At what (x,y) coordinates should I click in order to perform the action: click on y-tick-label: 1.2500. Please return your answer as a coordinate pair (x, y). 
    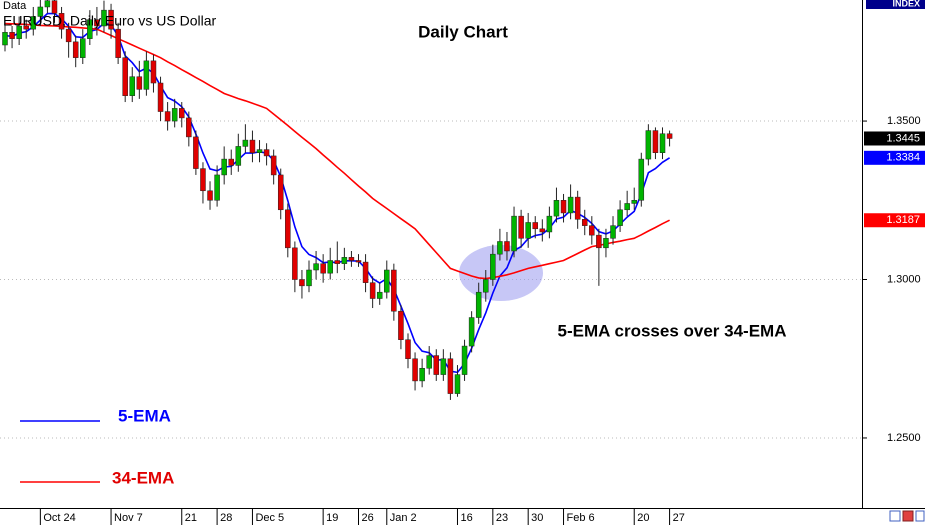
    Looking at the image, I should click on (904, 438).